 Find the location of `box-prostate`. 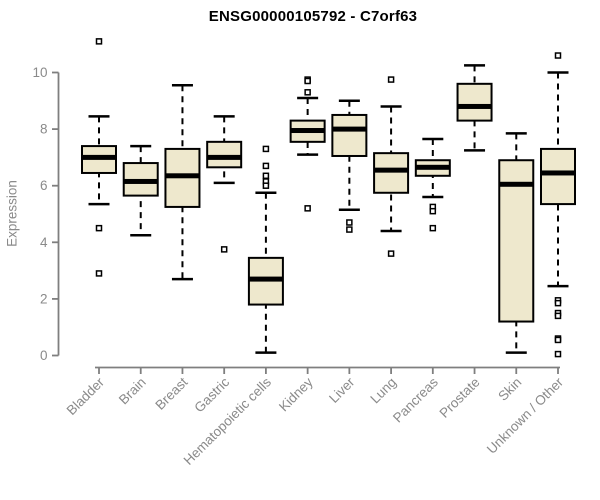

box-prostate is located at coordinates (474, 102).